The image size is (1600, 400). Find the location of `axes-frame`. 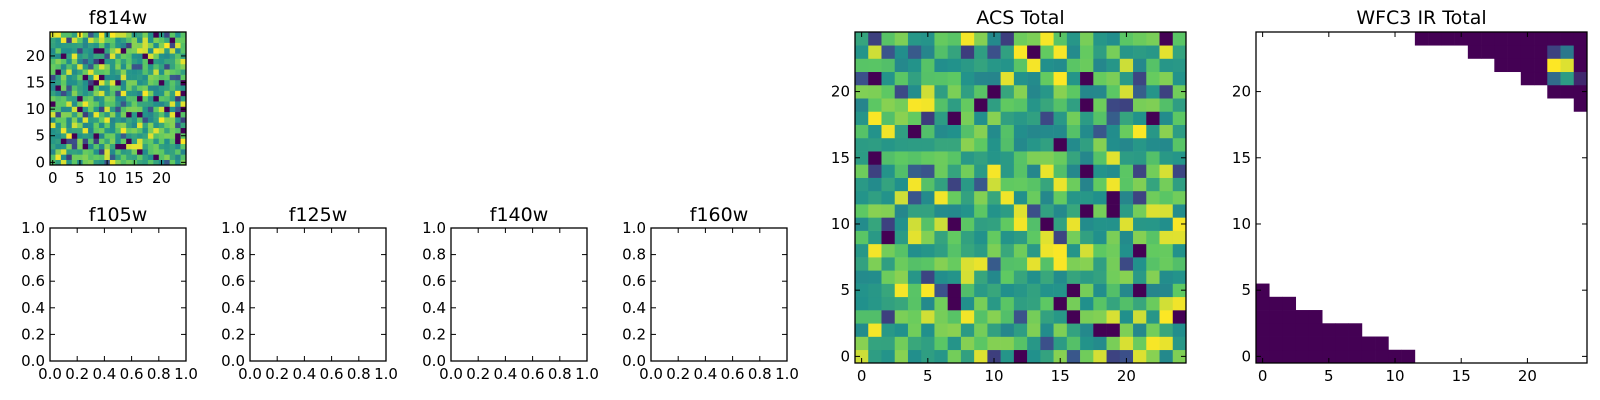

axes-frame is located at coordinates (118, 98).